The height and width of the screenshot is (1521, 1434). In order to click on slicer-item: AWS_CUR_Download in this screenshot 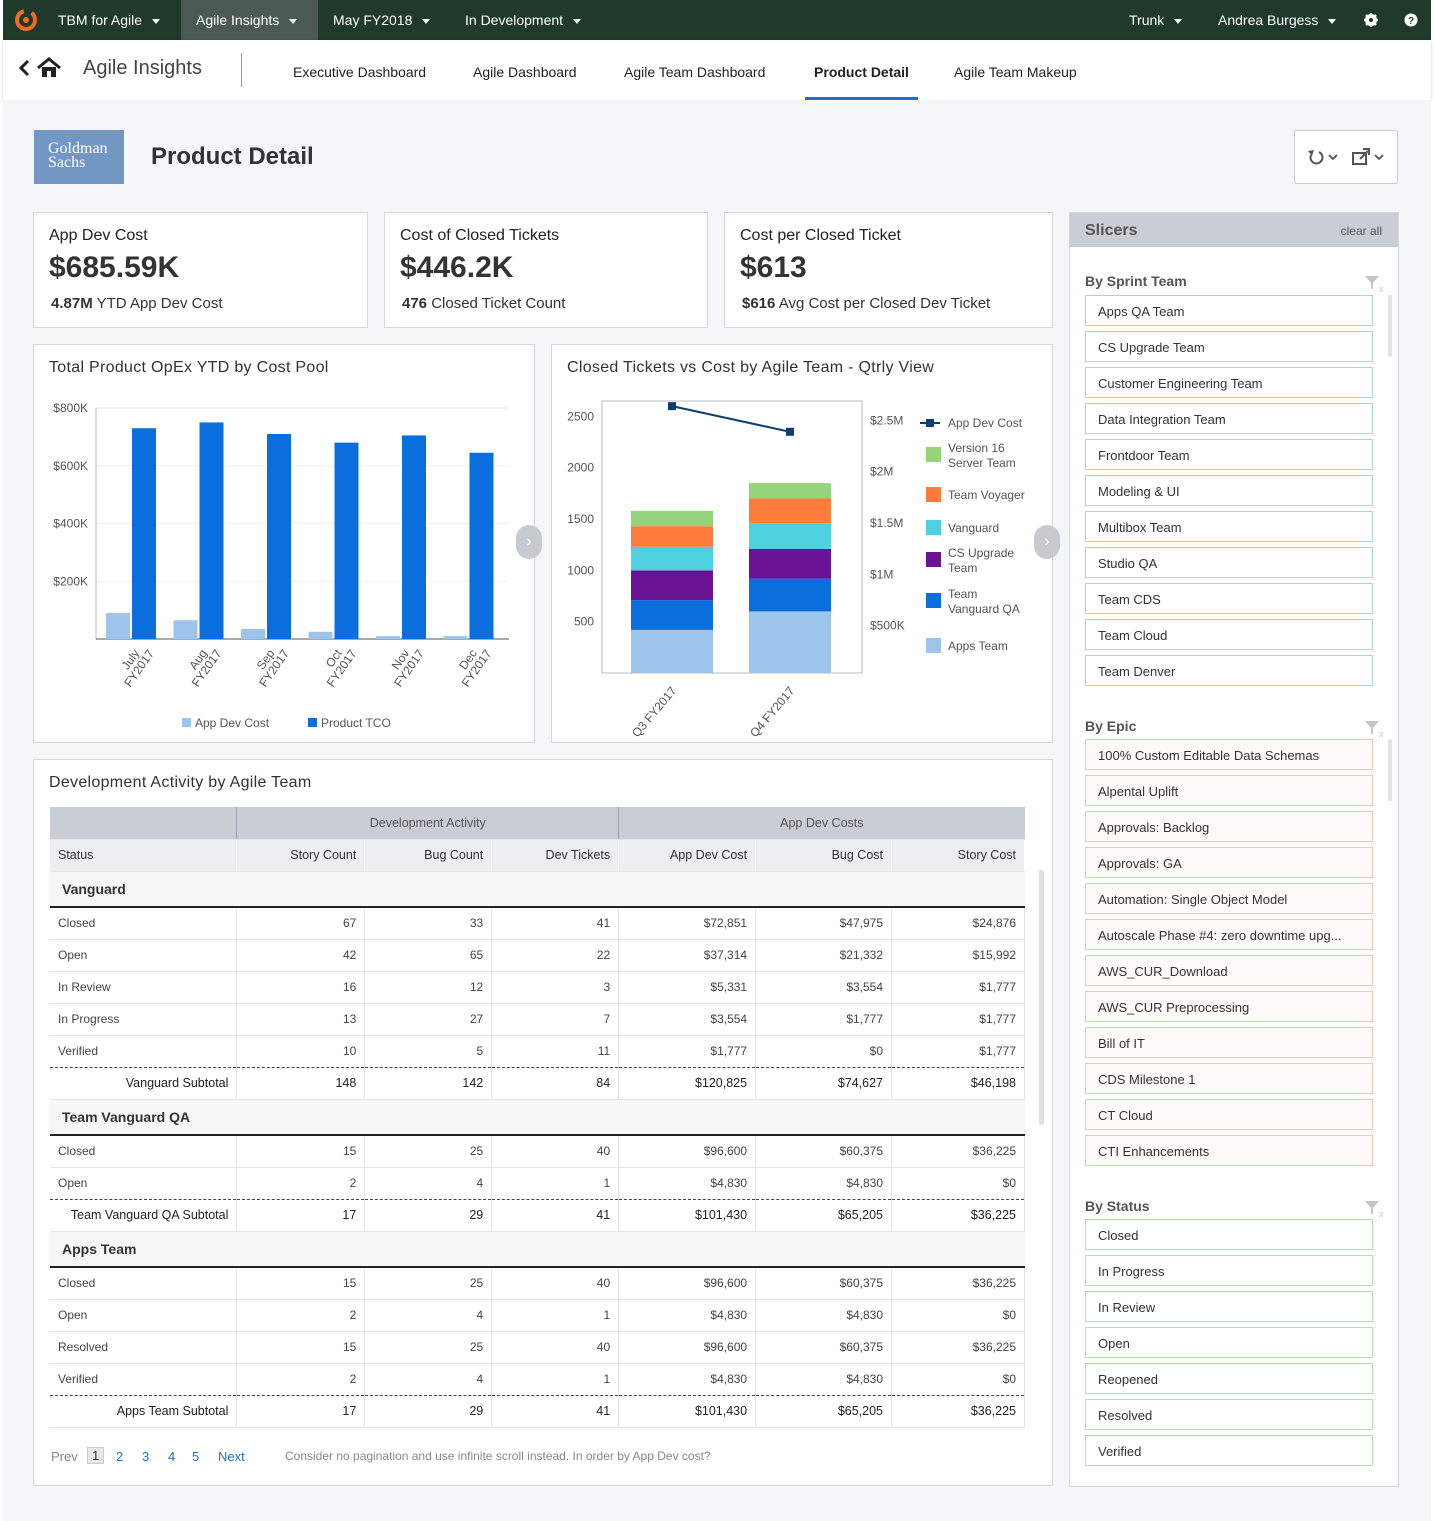, I will do `click(1229, 970)`.